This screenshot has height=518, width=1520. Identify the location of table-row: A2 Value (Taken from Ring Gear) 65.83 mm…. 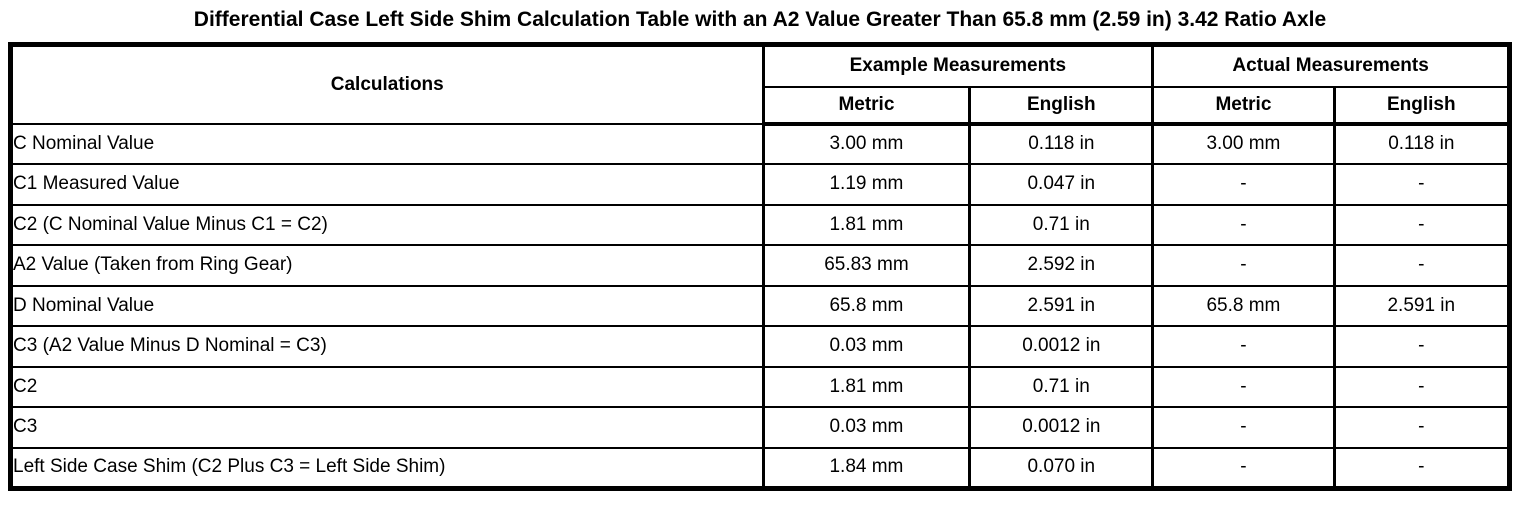
(760, 265).